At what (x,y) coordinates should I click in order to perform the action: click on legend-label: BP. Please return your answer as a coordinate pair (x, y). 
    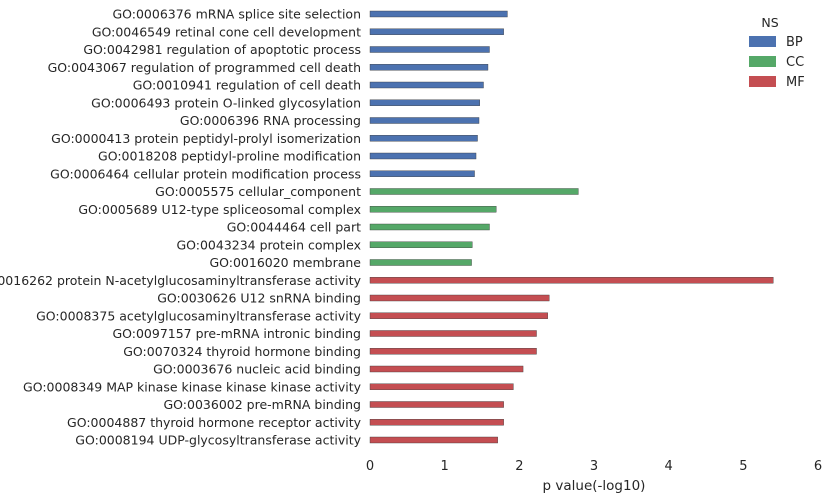
    Looking at the image, I should click on (794, 42).